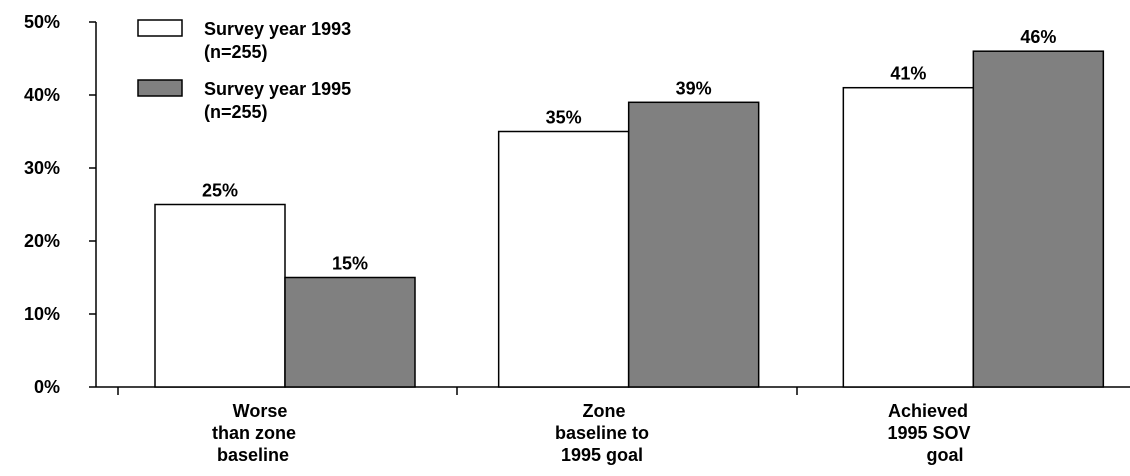  What do you see at coordinates (350, 264) in the screenshot?
I see `bar-value-label: 15%` at bounding box center [350, 264].